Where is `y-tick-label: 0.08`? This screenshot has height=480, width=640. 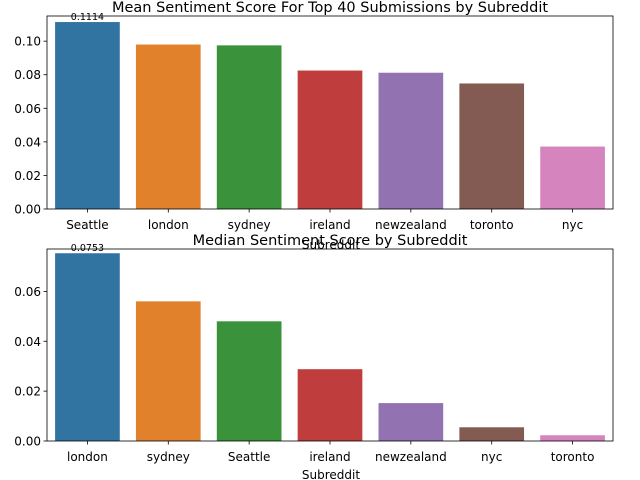 y-tick-label: 0.08 is located at coordinates (27, 75).